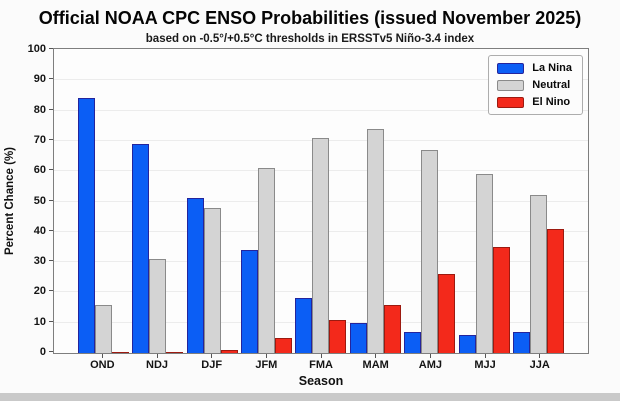 This screenshot has width=620, height=401. What do you see at coordinates (467, 344) in the screenshot?
I see `bar-la-nina-mjj` at bounding box center [467, 344].